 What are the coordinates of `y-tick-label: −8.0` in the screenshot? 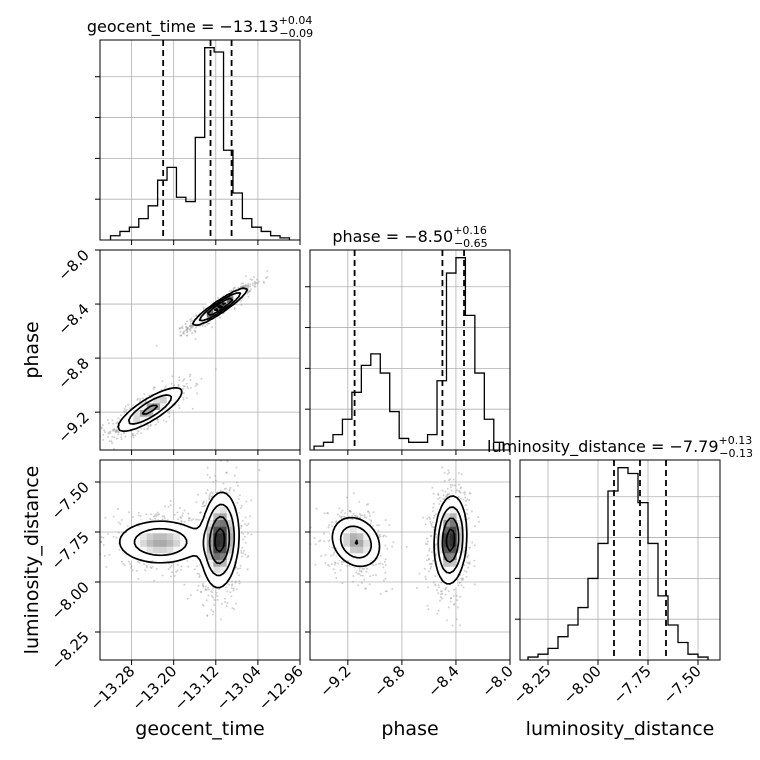 It's located at (73, 265).